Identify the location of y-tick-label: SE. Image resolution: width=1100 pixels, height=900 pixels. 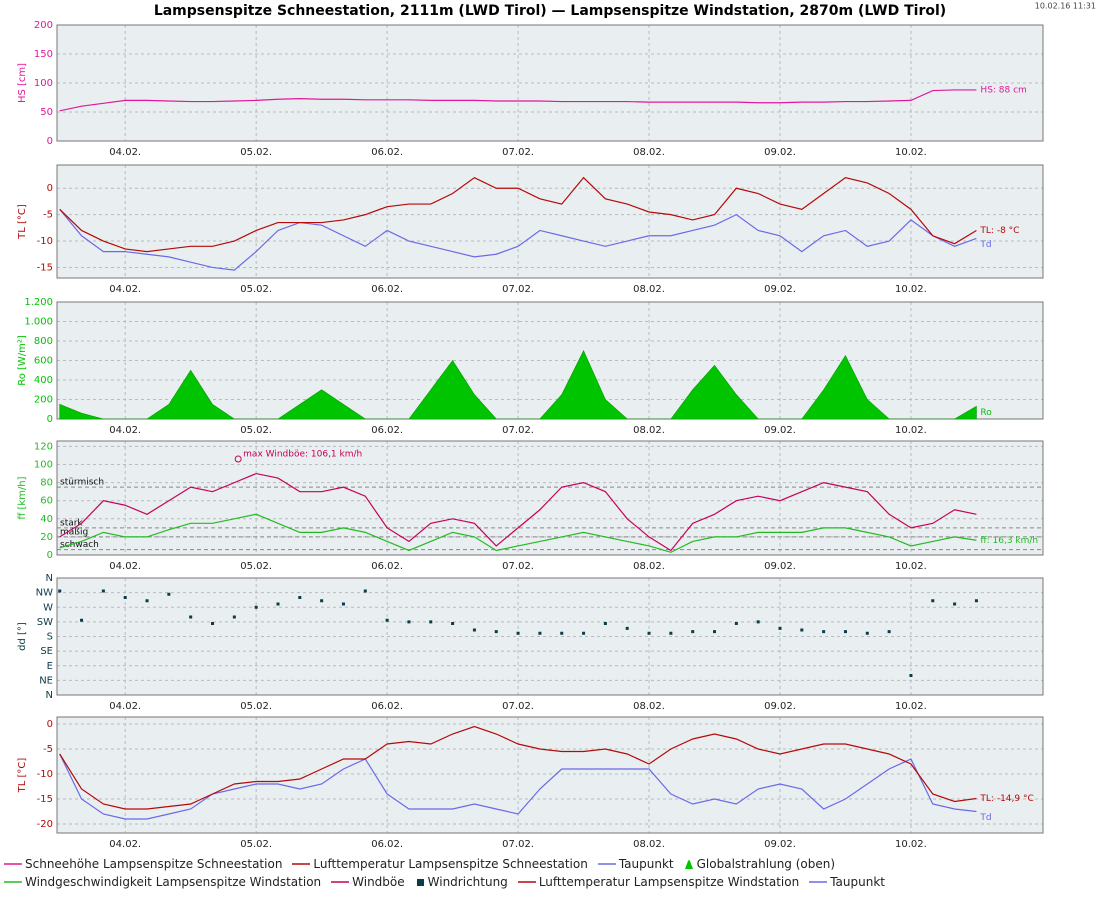
(46, 651).